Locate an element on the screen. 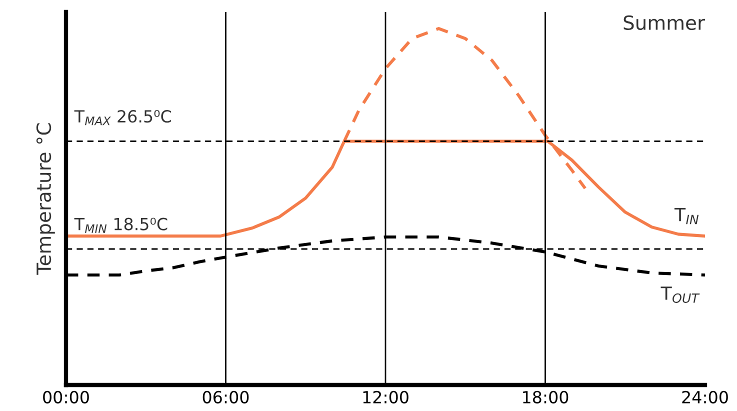  x-tick-label: 12:00 is located at coordinates (385, 397).